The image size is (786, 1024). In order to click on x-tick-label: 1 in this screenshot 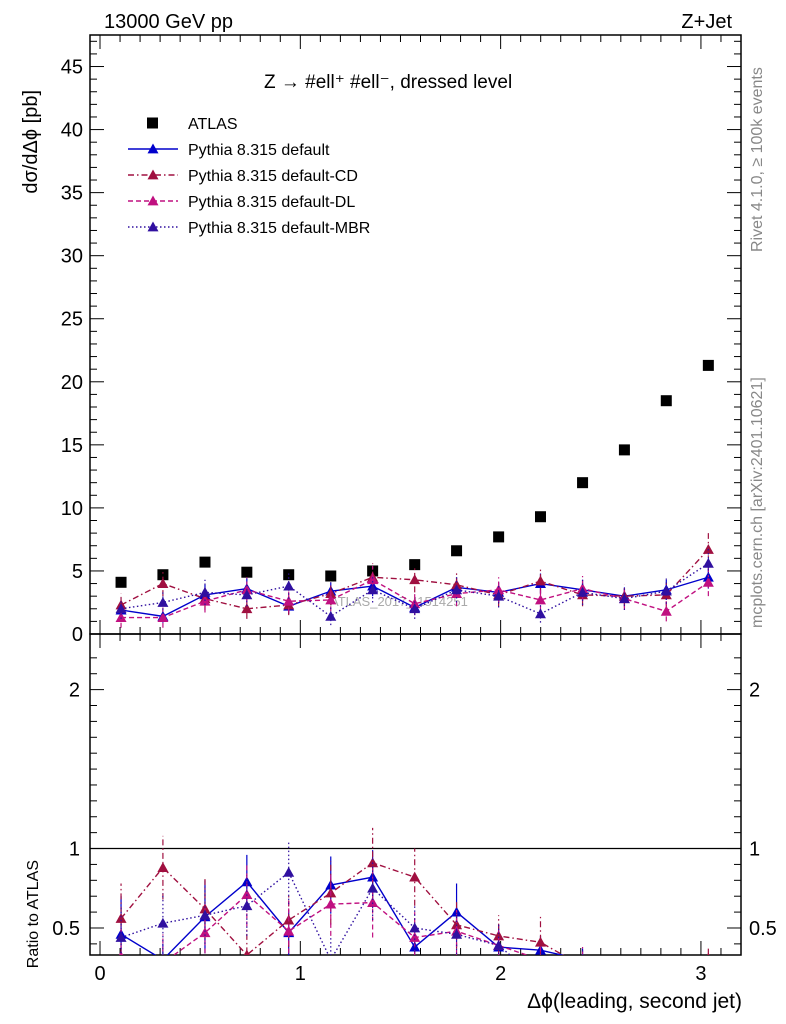, I will do `click(300, 974)`.